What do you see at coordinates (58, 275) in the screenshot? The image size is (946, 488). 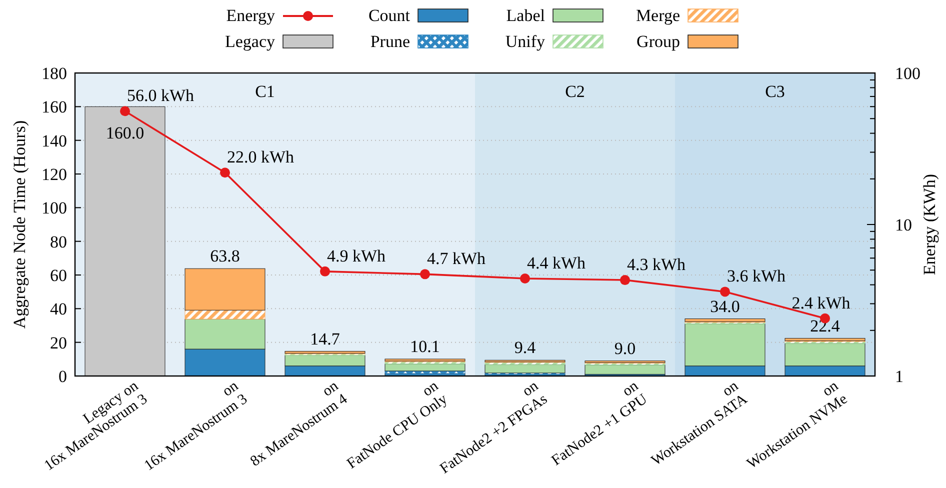 I see `y-tick-label: 60` at bounding box center [58, 275].